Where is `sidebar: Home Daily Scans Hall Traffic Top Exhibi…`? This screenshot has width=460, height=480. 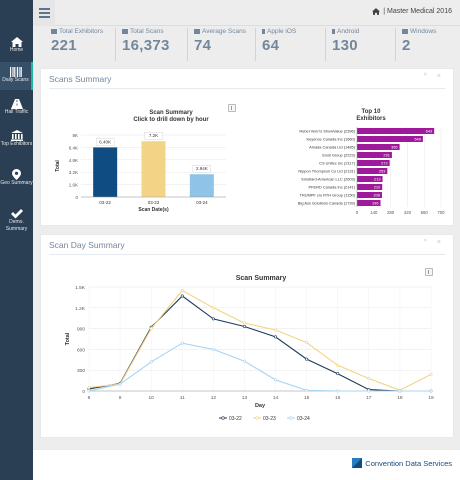 sidebar: Home Daily Scans Hall Traffic Top Exhibi… is located at coordinates (16, 240).